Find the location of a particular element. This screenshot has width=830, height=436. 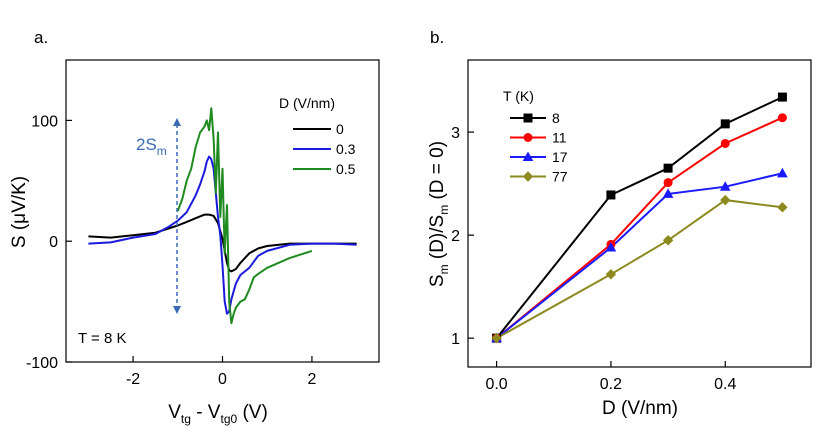

x-tick-label-a: -2 is located at coordinates (133, 379).